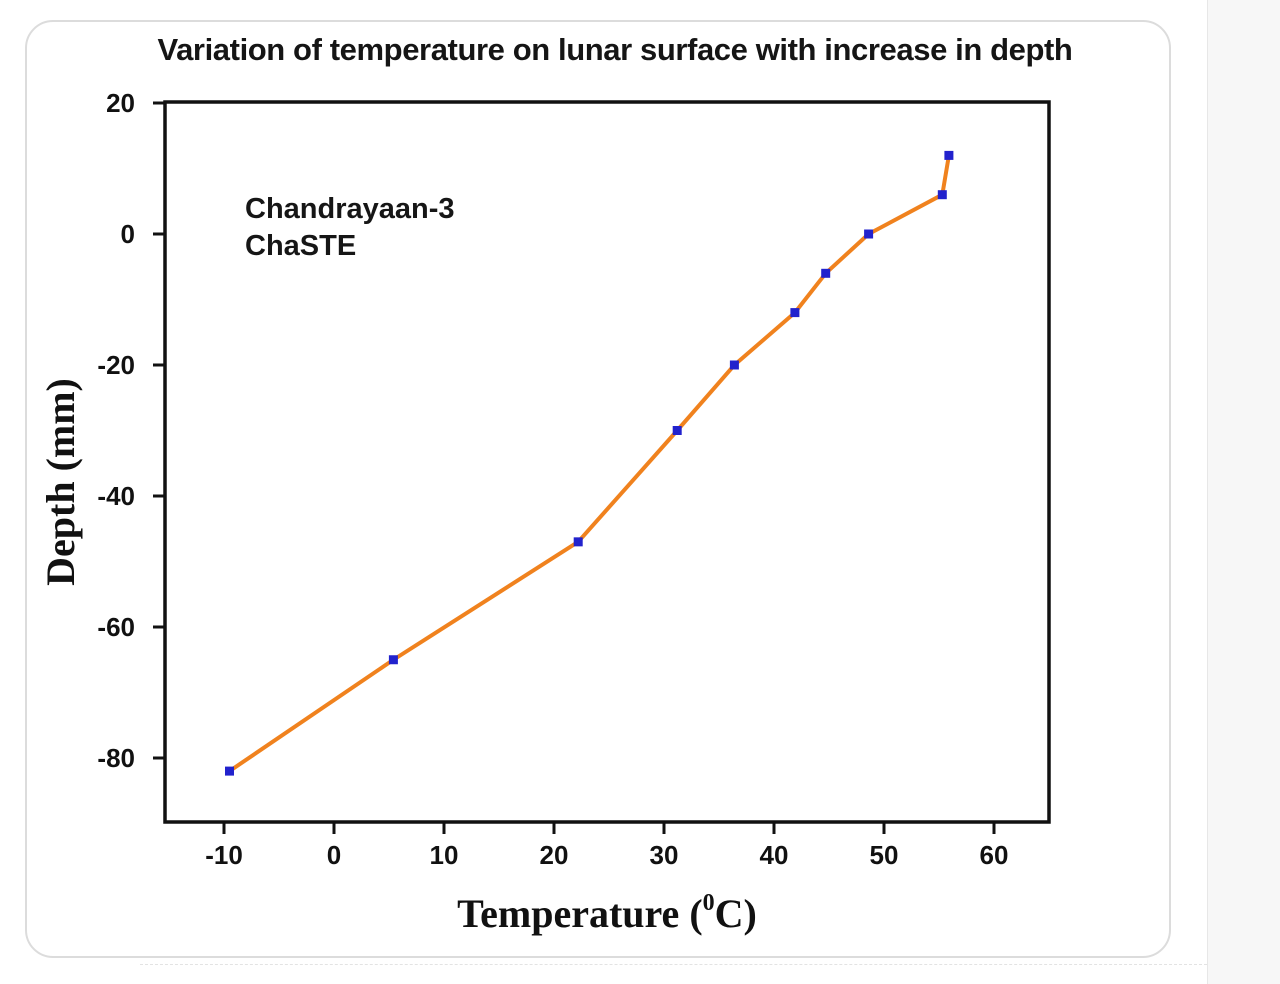 The image size is (1280, 984). Describe the element at coordinates (444, 855) in the screenshot. I see `x-tick-label: 10` at that location.